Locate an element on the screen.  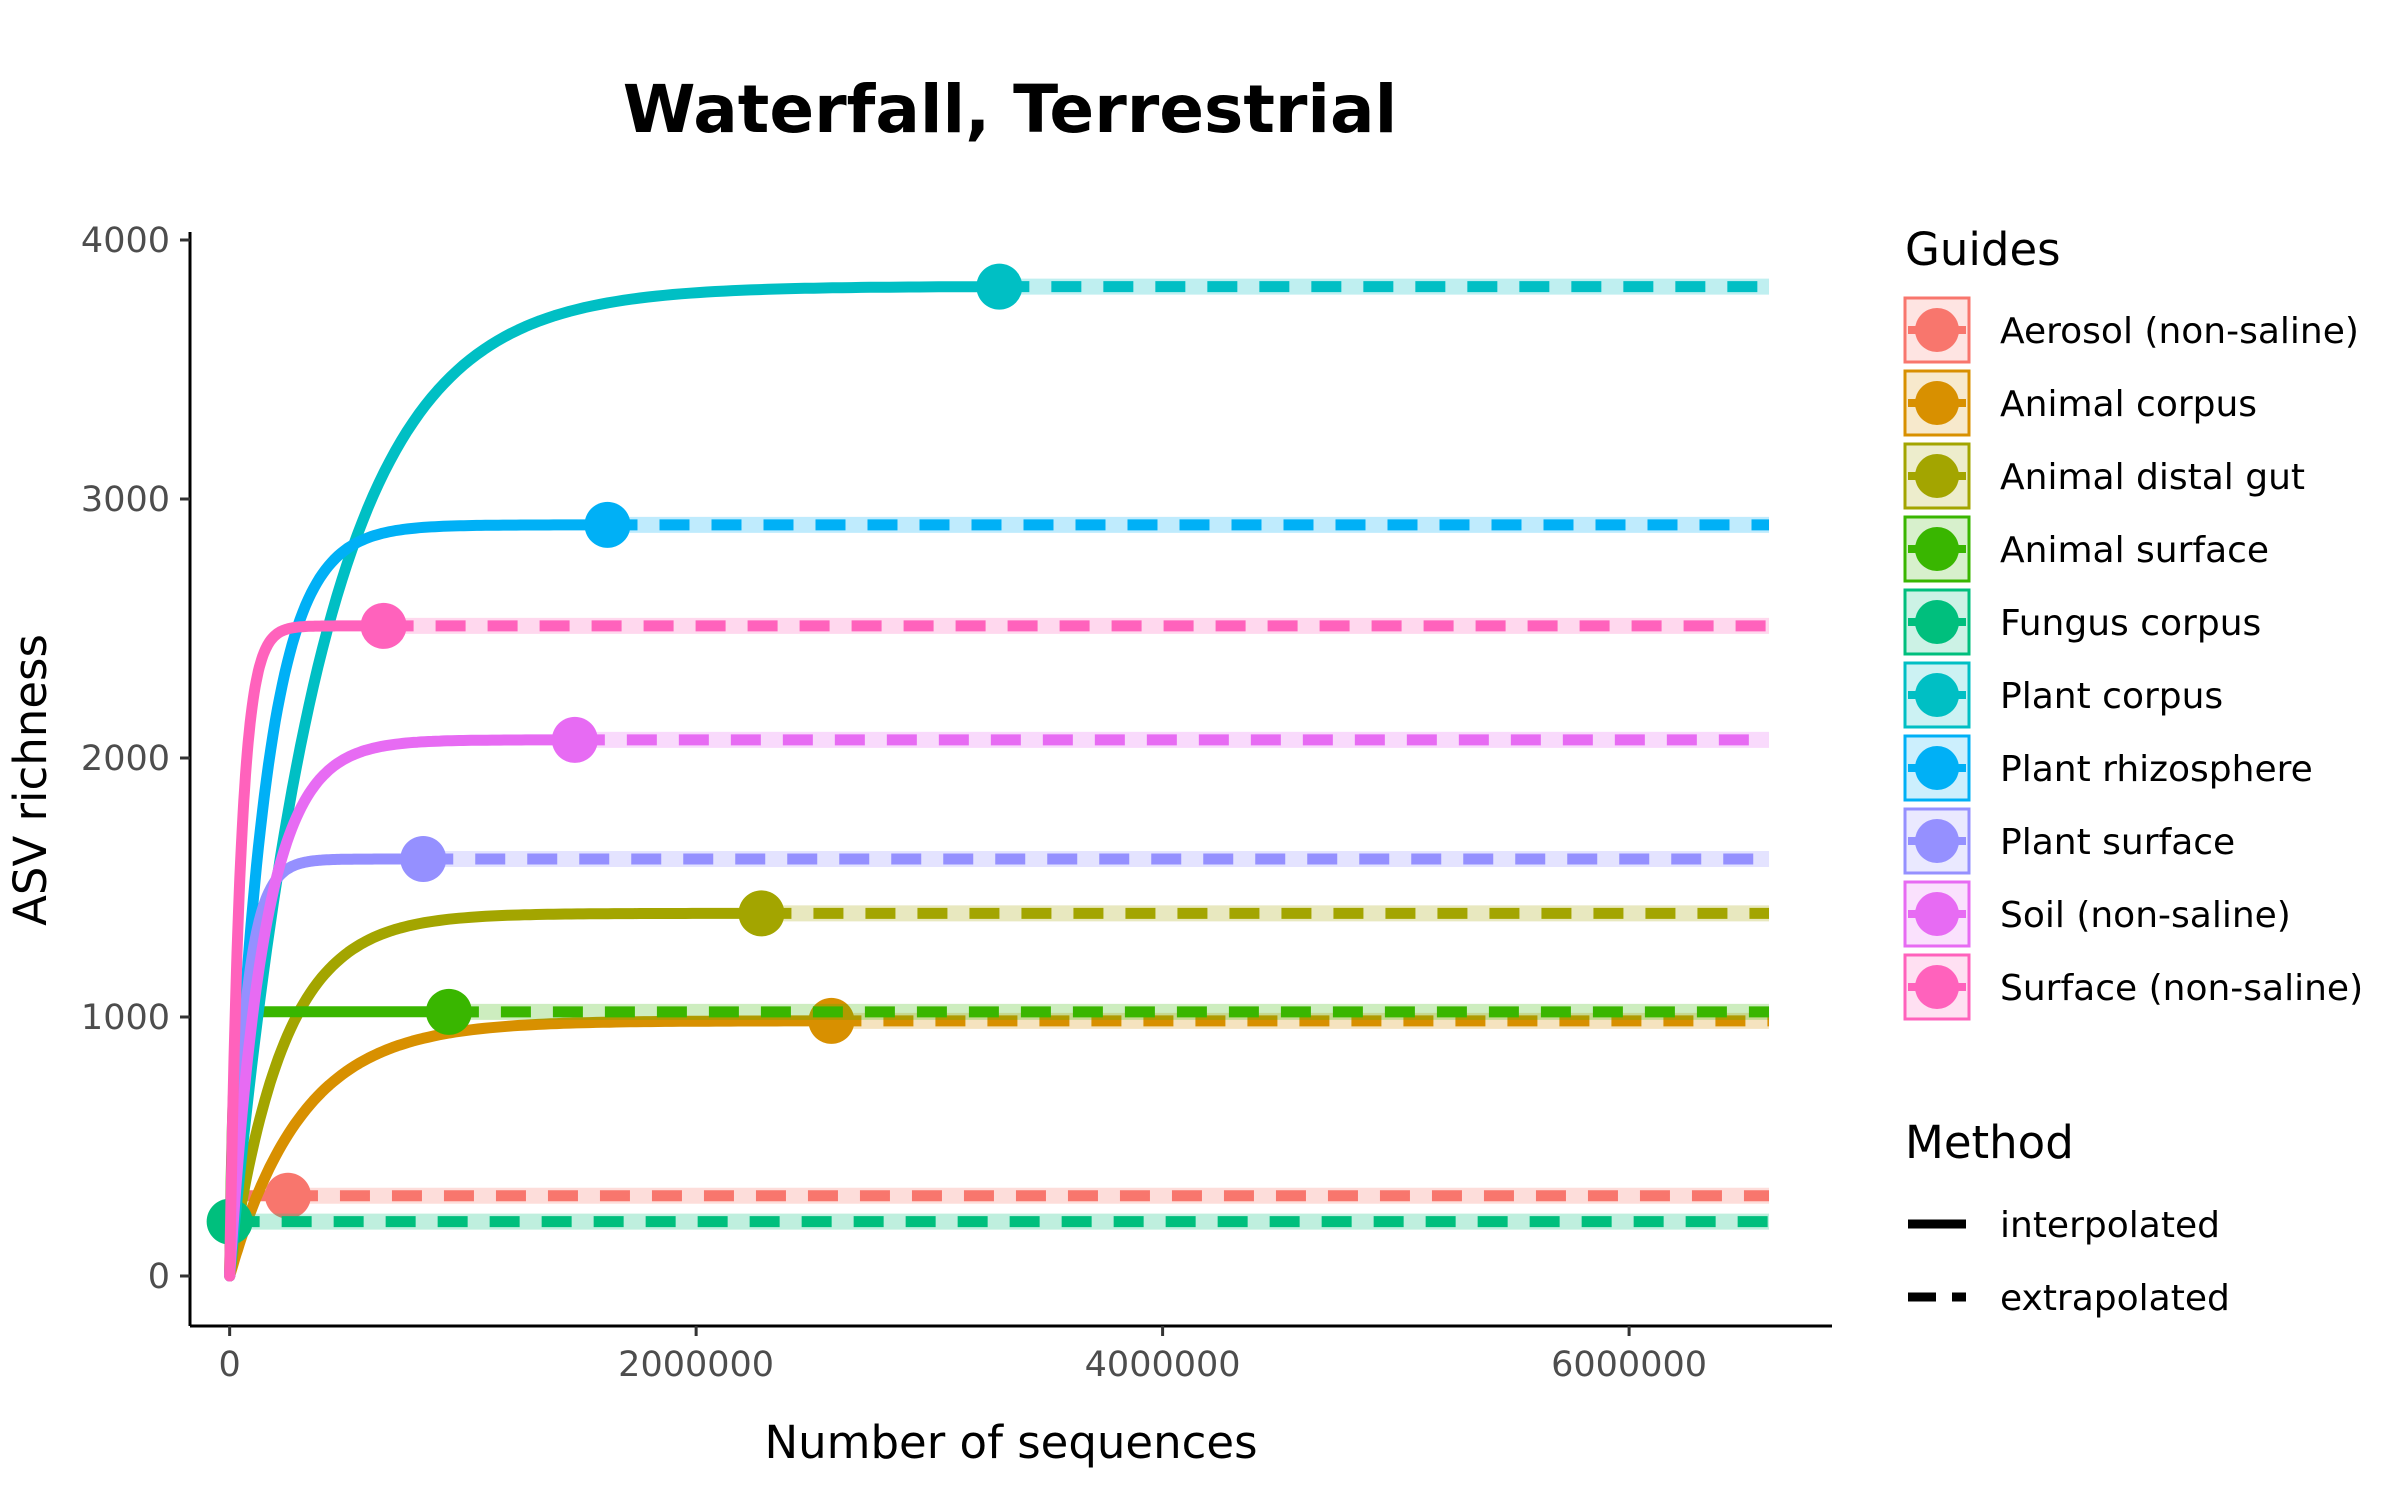
legend-method-interpolated: interpolated is located at coordinates (2064, 1225).